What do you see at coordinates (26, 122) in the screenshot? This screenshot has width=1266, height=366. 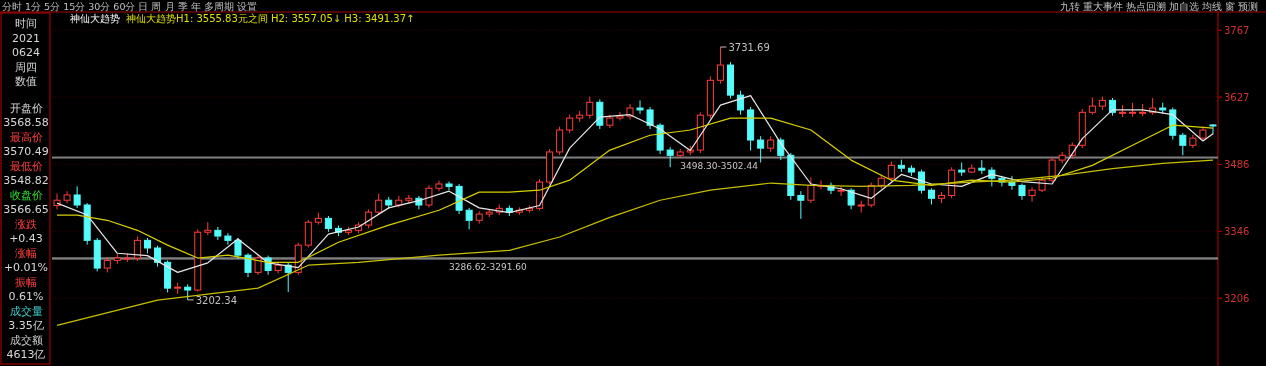 I see `text: 3568.58` at bounding box center [26, 122].